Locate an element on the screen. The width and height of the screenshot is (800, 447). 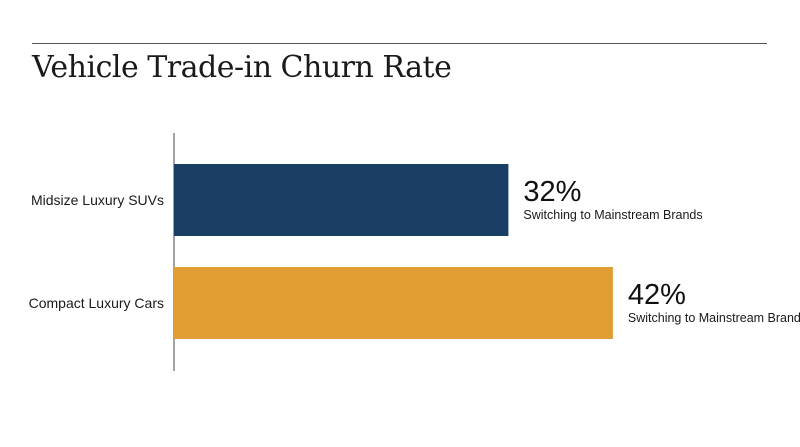
value-label: 32% is located at coordinates (552, 192).